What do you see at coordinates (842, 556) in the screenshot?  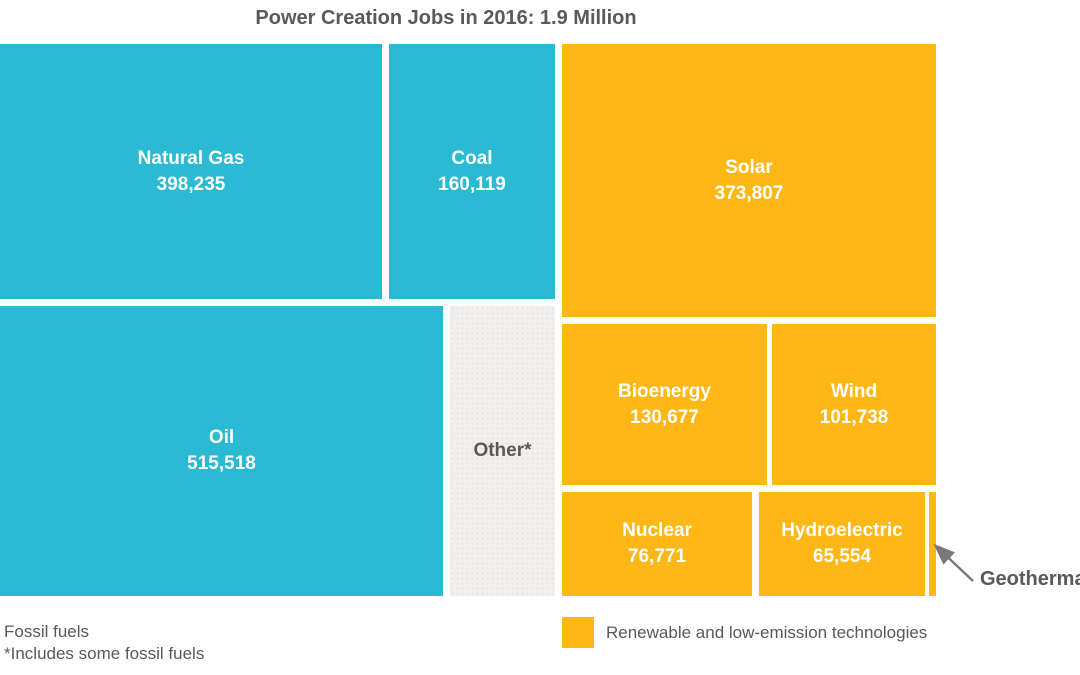 I see `tile-value-hydroelectric: 65,554` at bounding box center [842, 556].